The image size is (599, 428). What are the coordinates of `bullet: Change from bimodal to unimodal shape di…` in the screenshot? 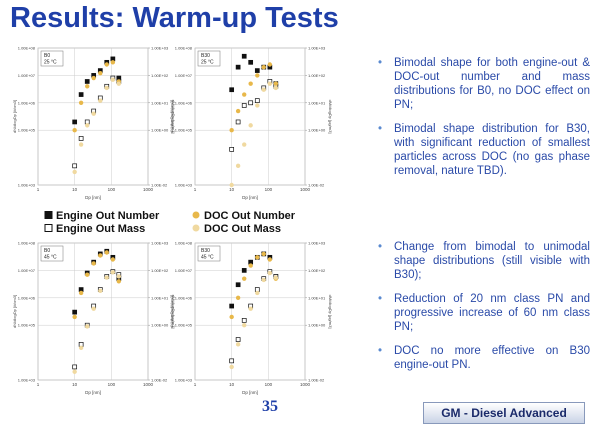 It's located at (484, 261).